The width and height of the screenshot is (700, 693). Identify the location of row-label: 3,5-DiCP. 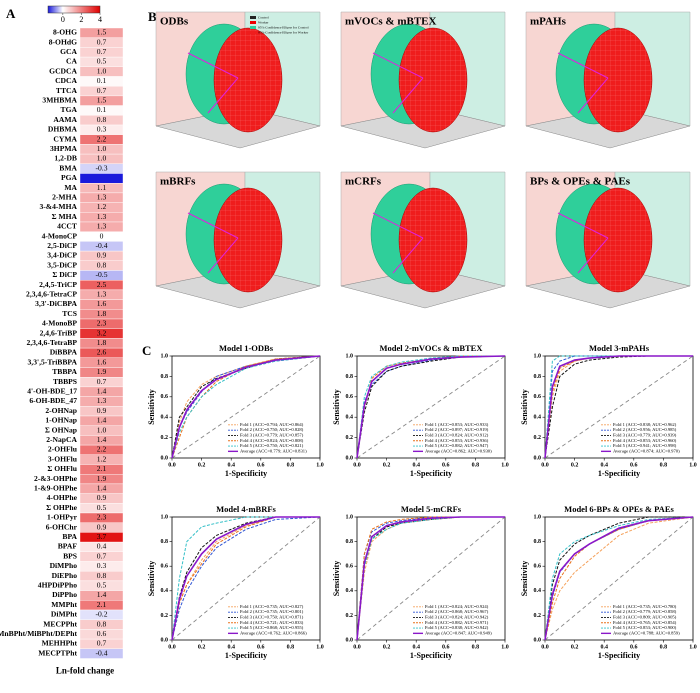
(62, 264).